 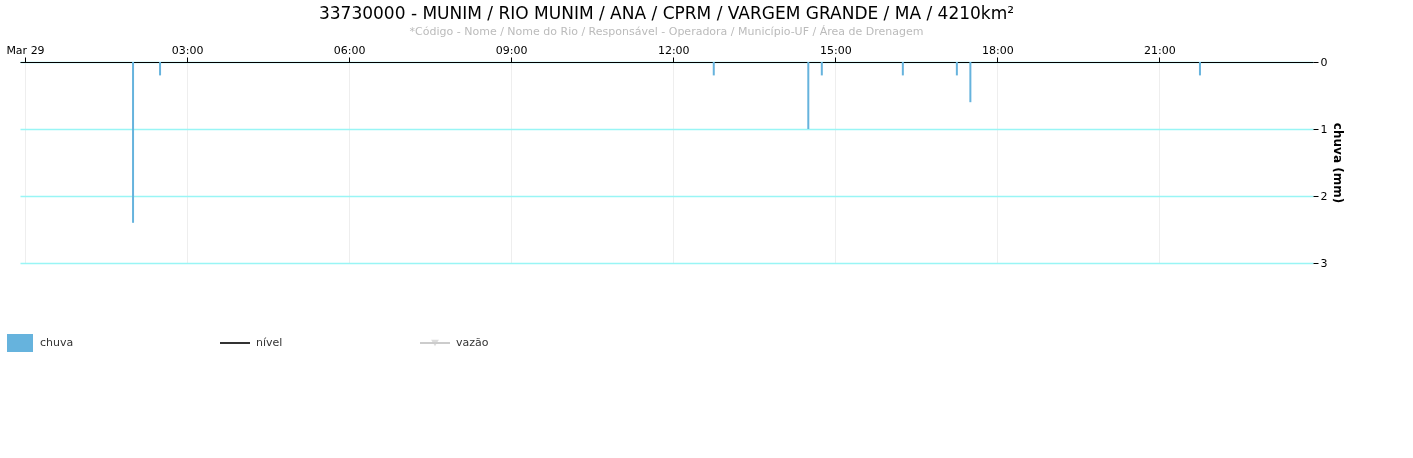 I want to click on legend-label: nível, so click(x=269, y=342).